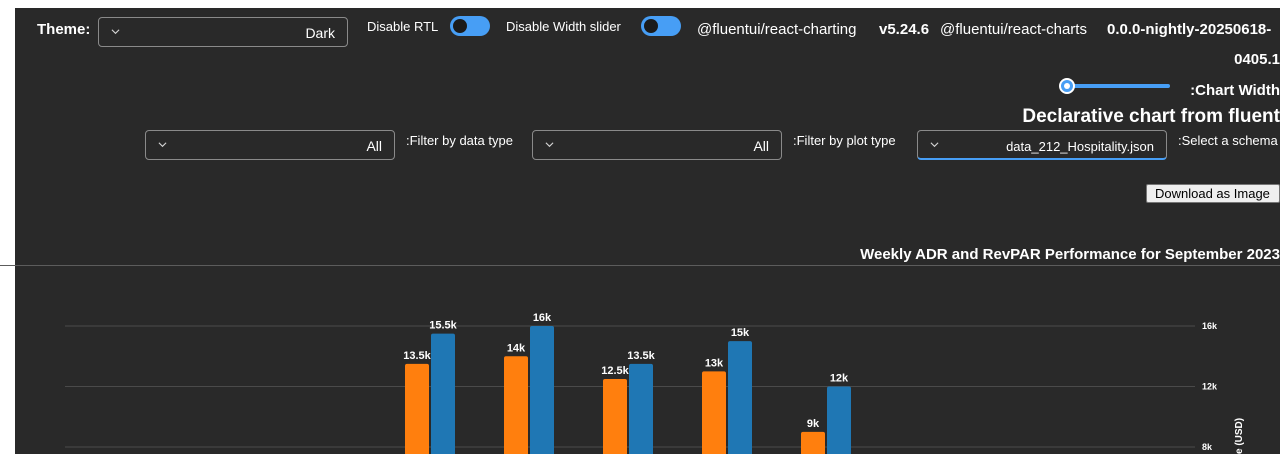  I want to click on schema-label: :Select a schema, so click(1228, 140).